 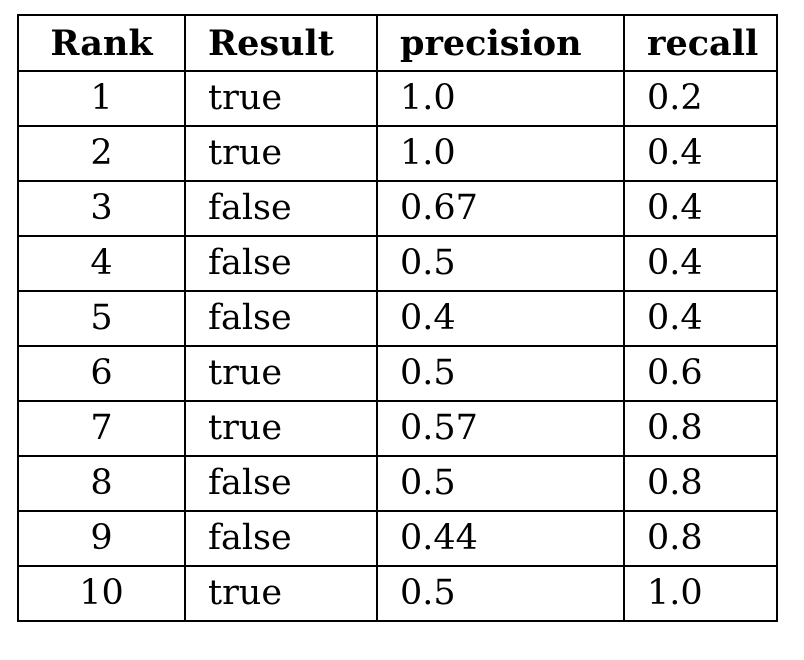 What do you see at coordinates (281, 43) in the screenshot?
I see `header-result: Result` at bounding box center [281, 43].